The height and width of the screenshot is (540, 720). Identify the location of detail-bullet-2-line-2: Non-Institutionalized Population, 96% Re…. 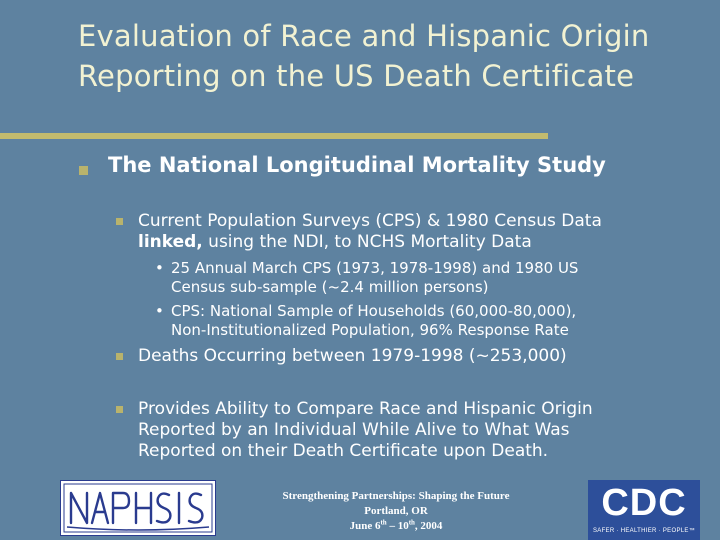
(370, 330).